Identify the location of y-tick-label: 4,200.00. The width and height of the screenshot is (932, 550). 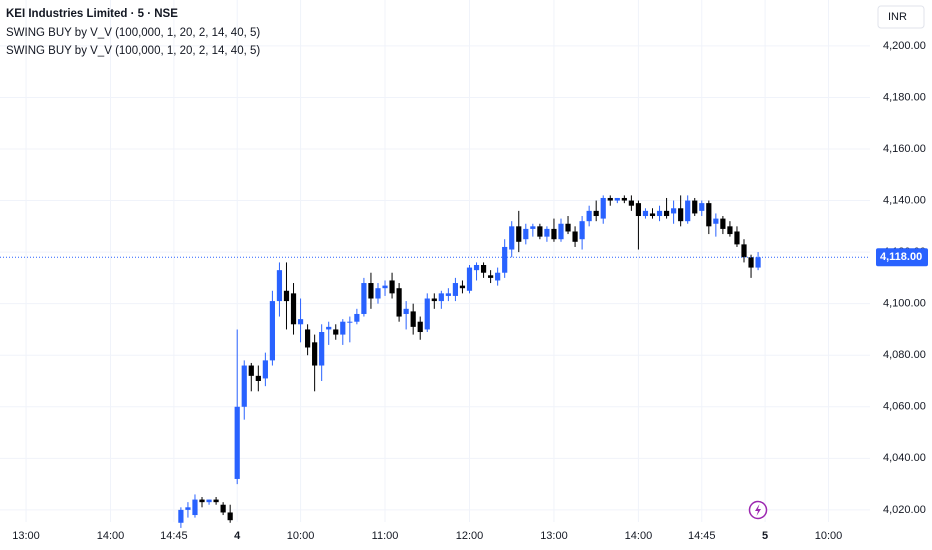
(904, 46).